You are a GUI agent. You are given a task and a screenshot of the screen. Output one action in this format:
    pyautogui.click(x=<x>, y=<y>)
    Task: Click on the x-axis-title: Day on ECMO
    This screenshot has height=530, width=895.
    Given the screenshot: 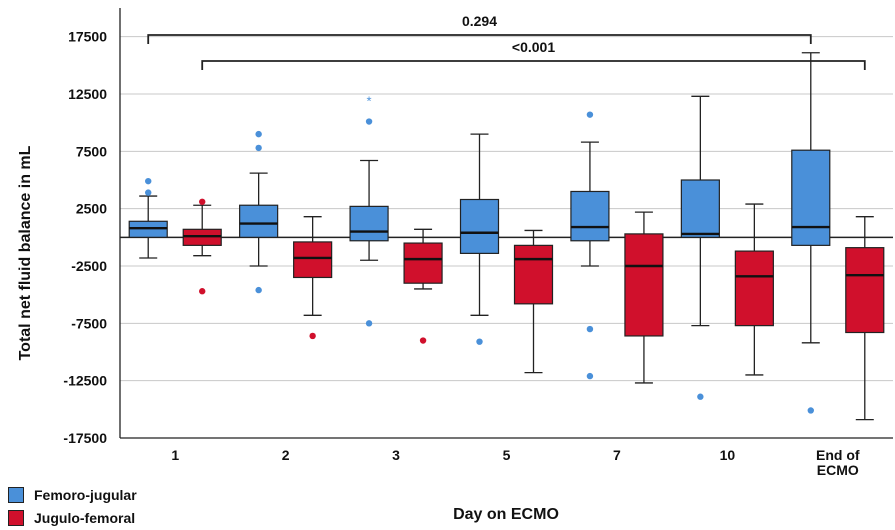 What is the action you would take?
    pyautogui.click(x=506, y=514)
    